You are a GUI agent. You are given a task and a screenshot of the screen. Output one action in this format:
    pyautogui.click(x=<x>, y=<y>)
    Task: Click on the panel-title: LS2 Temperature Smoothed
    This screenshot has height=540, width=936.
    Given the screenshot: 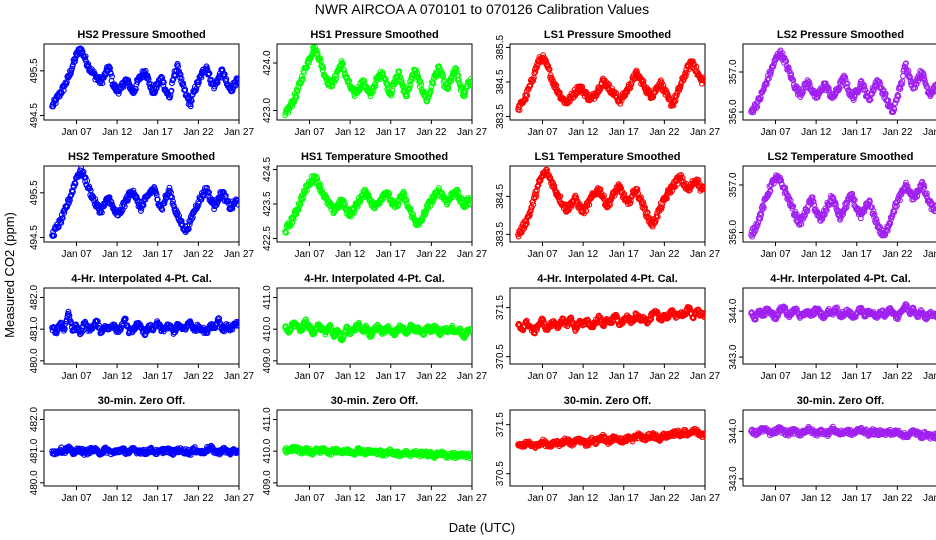 What is the action you would take?
    pyautogui.click(x=841, y=157)
    